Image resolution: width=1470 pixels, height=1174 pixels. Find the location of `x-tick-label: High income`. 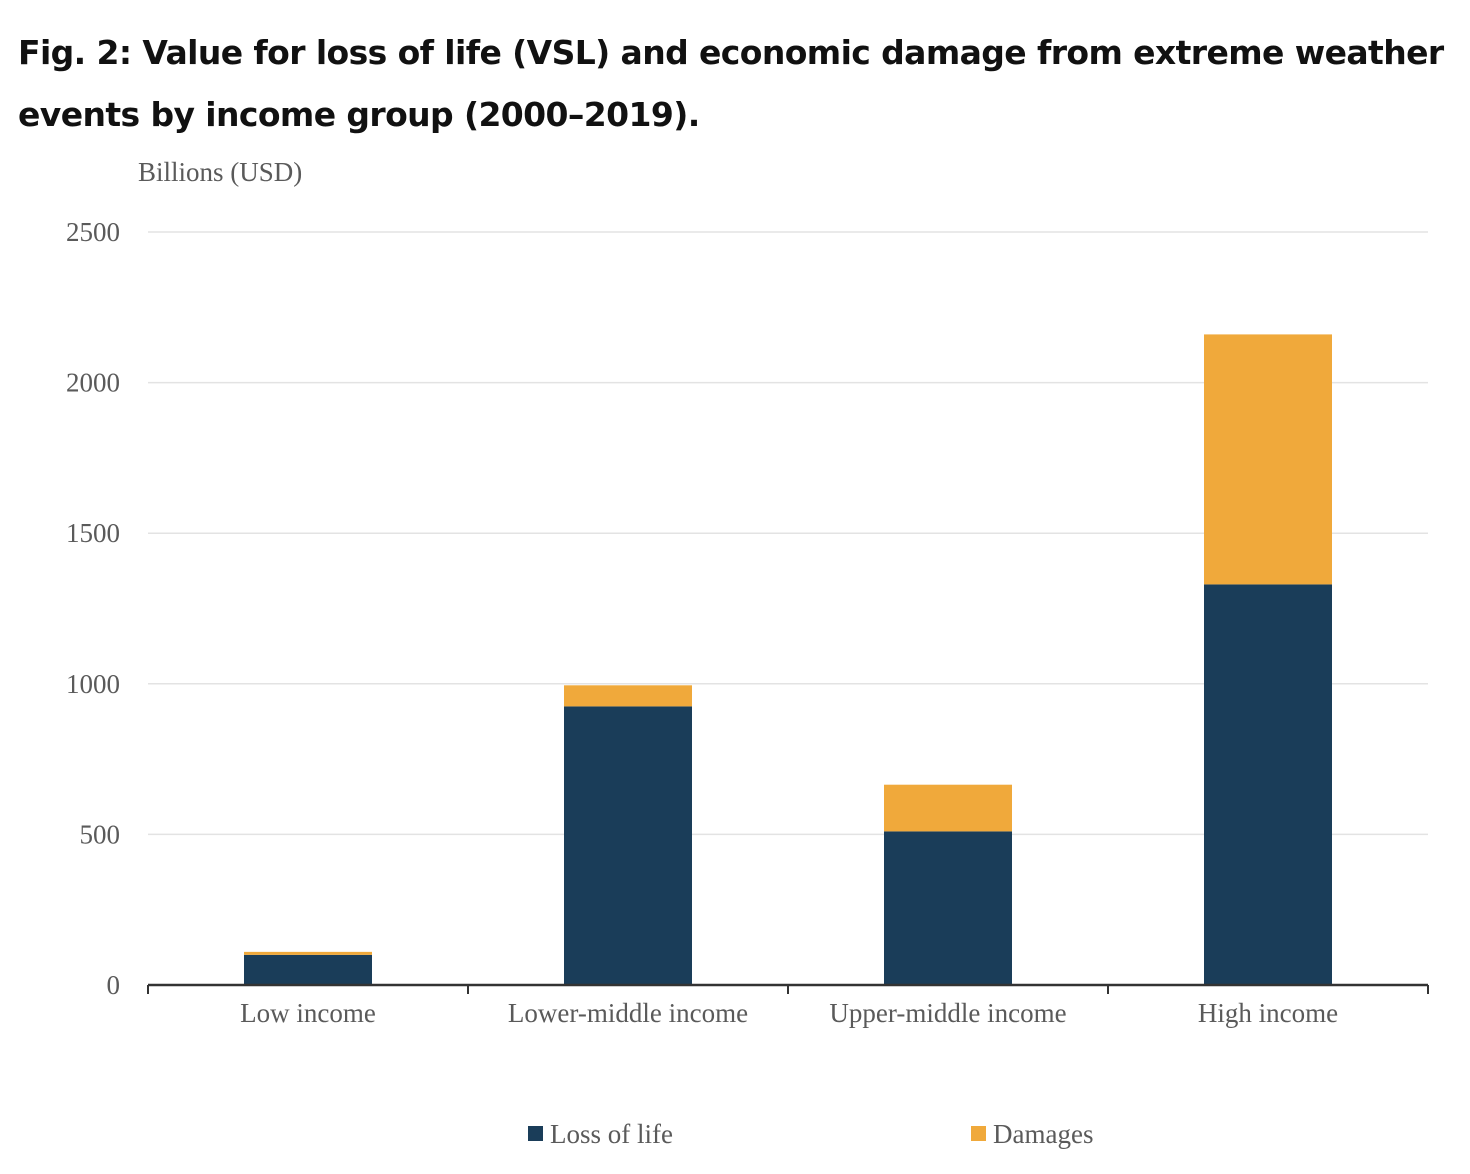

x-tick-label: High income is located at coordinates (1268, 1013).